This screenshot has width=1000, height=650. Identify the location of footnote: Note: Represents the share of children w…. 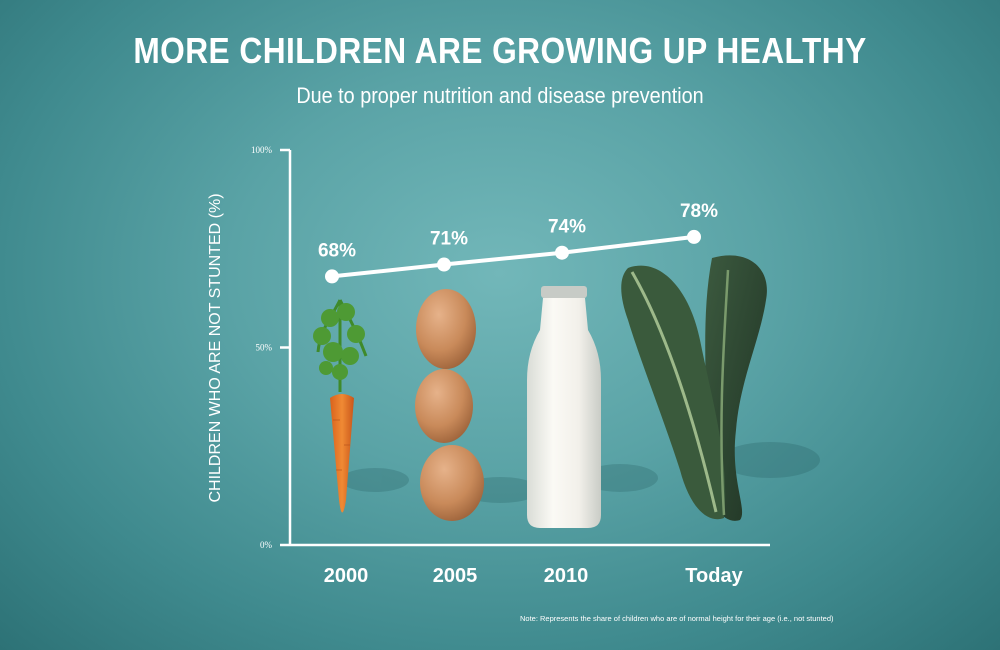
(677, 618).